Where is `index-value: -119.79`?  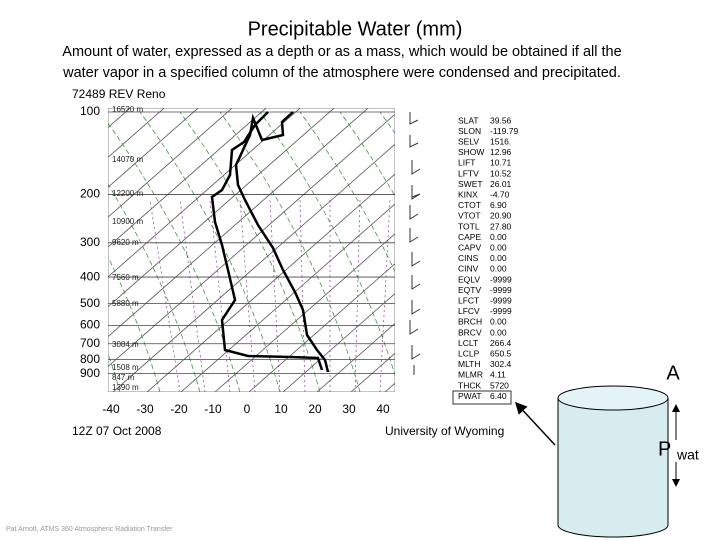 index-value: -119.79 is located at coordinates (504, 131).